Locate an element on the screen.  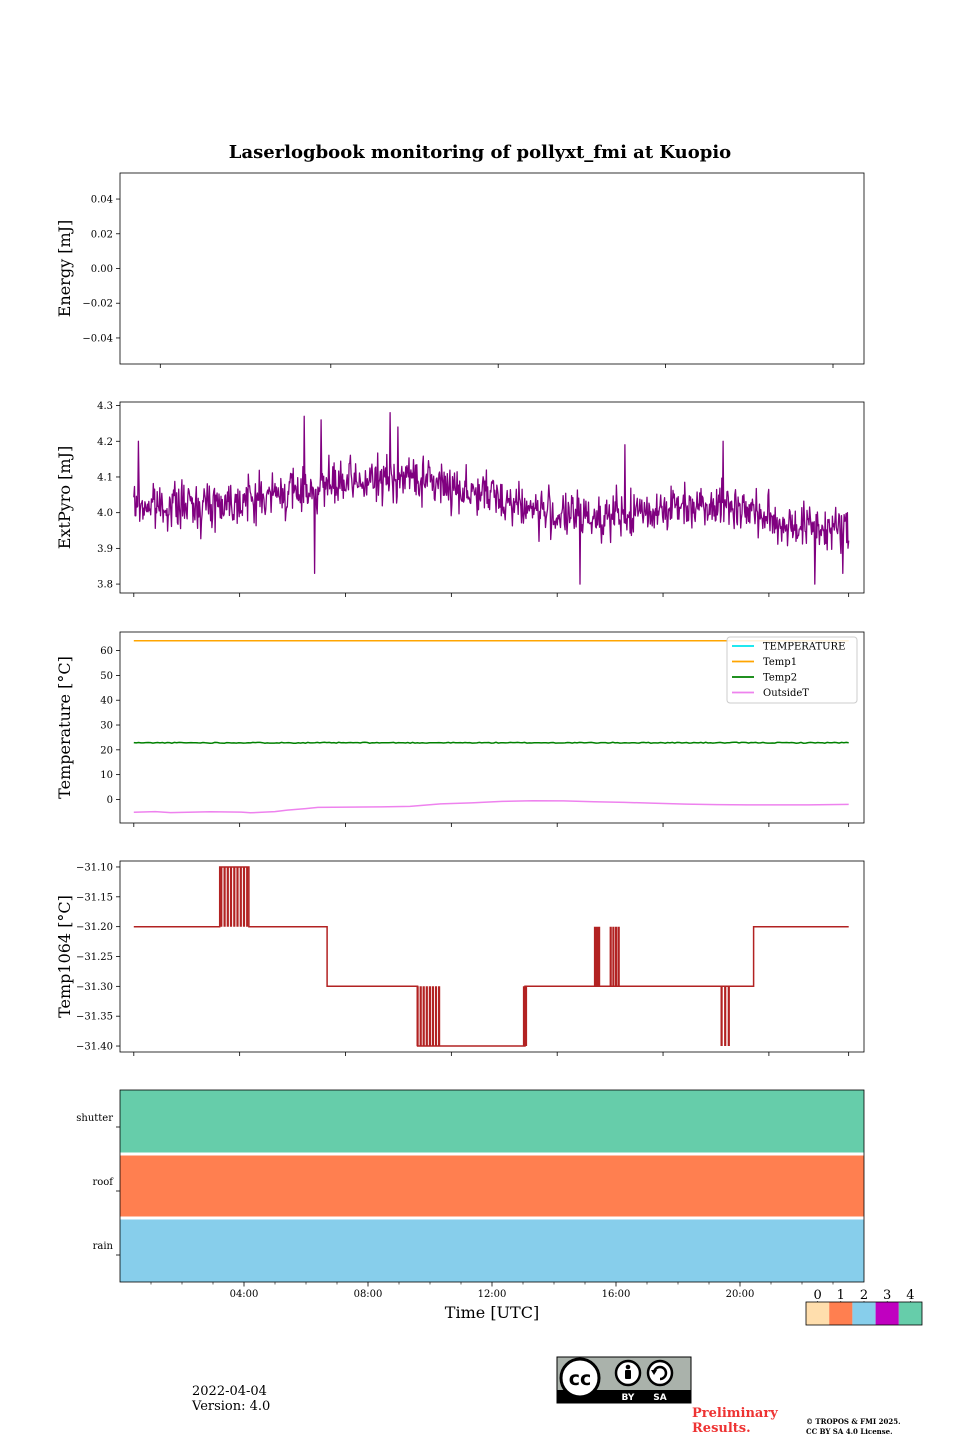
cc-badge-text: cc is located at coordinates (580, 1379).